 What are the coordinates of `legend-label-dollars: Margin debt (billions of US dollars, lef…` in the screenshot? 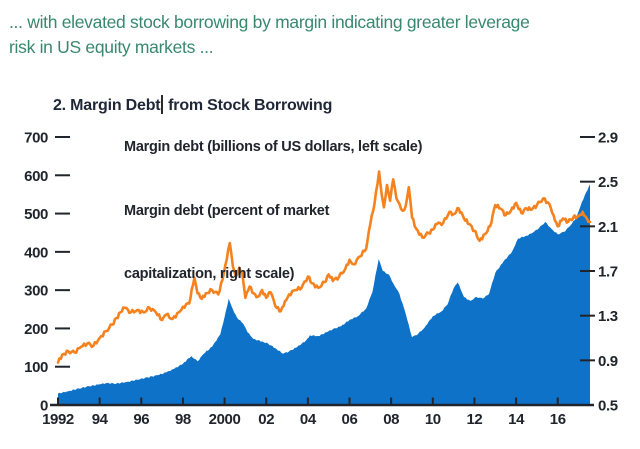 It's located at (273, 147).